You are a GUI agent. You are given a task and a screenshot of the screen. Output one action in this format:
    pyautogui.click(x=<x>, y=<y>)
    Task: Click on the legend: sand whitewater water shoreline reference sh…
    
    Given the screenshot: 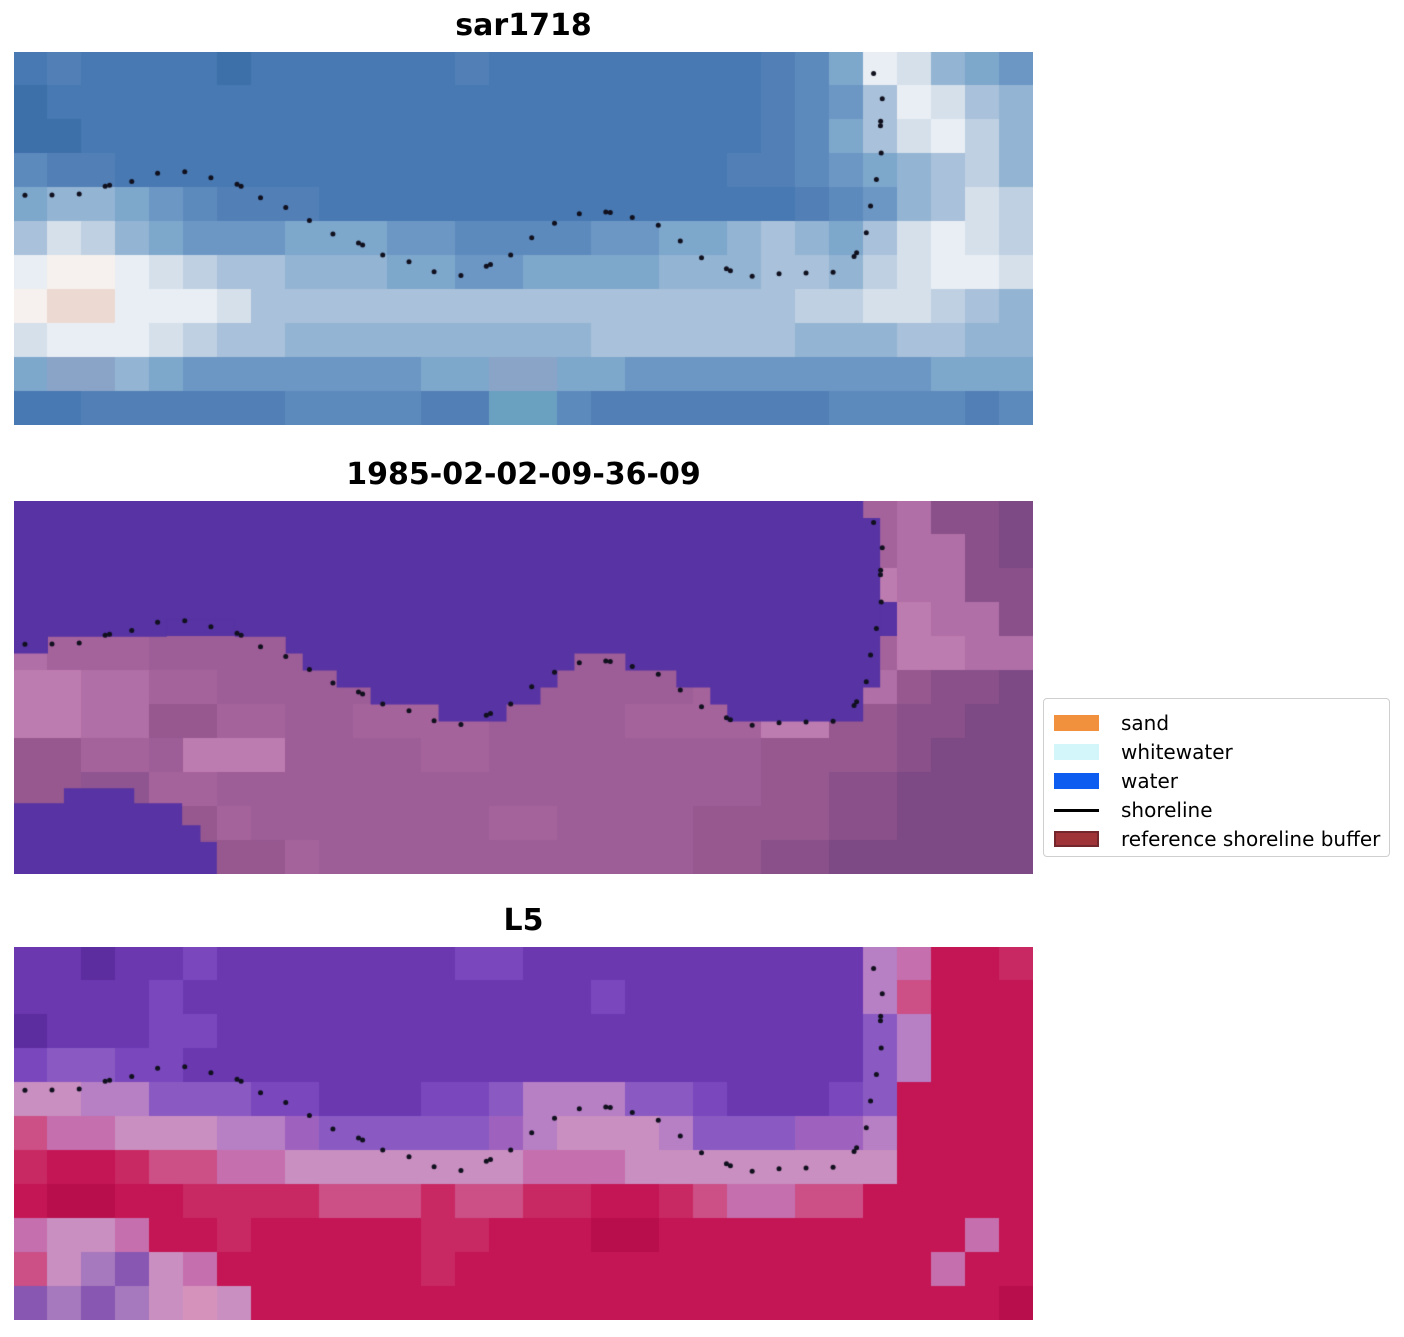 What is the action you would take?
    pyautogui.click(x=1216, y=777)
    